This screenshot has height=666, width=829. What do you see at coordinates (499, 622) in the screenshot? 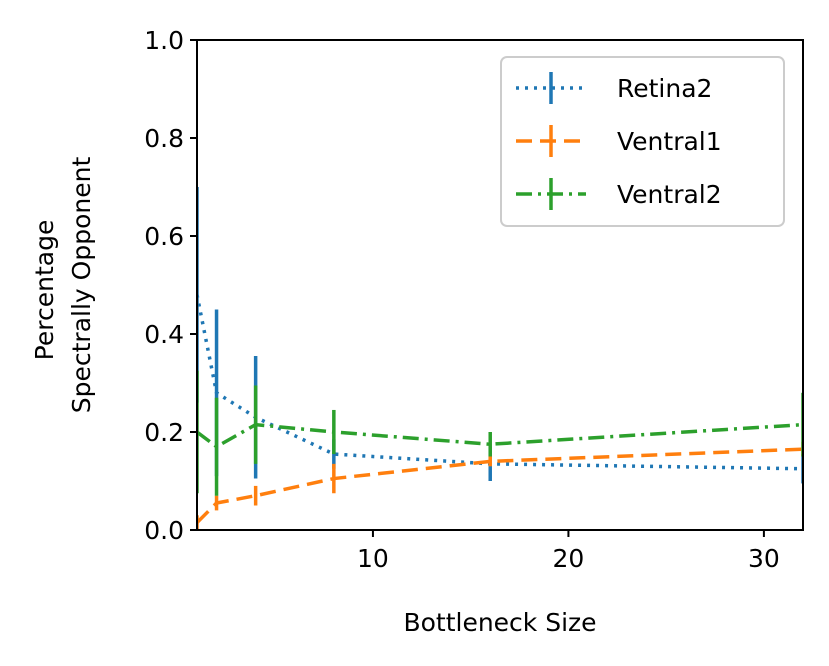
I see `x-axis-label: Bottleneck Size` at bounding box center [499, 622].